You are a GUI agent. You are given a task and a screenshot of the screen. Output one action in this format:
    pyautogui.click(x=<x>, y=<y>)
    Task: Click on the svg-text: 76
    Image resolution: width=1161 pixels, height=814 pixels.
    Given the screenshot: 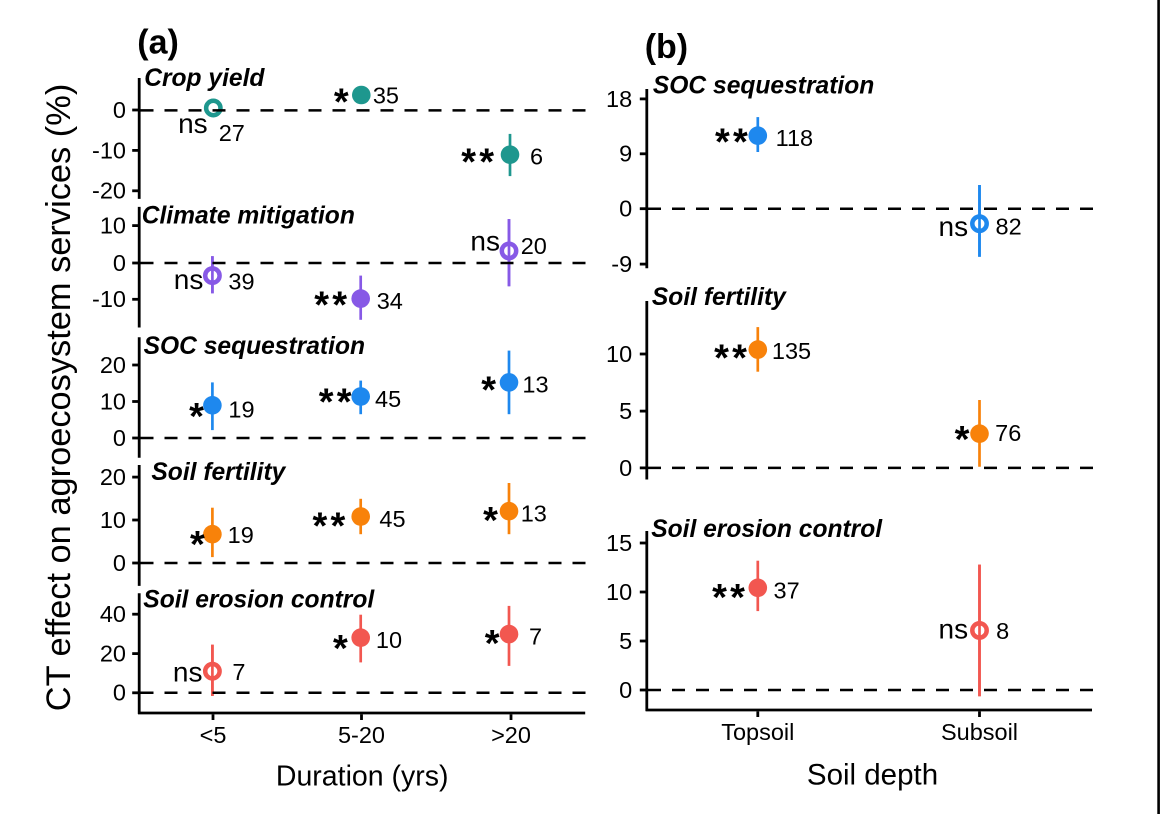 What is the action you would take?
    pyautogui.click(x=1008, y=433)
    